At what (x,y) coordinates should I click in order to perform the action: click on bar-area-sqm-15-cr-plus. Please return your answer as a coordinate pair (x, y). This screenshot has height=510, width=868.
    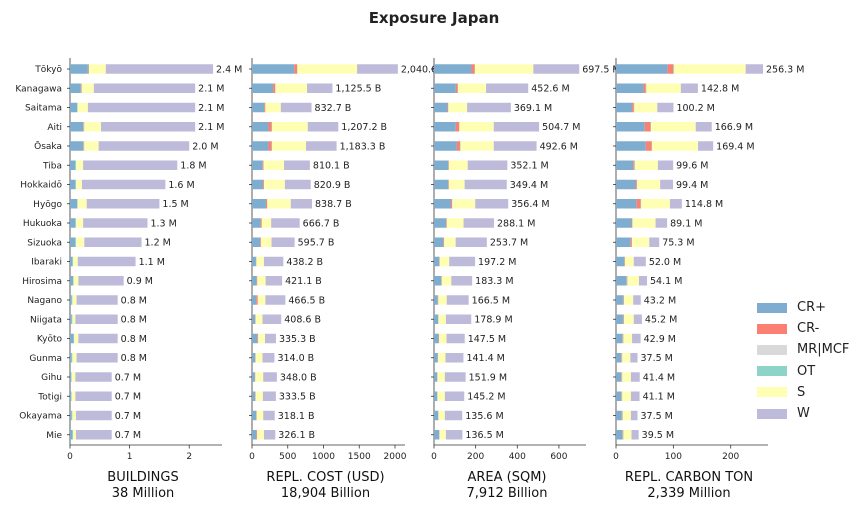
    Looking at the image, I should click on (436, 358).